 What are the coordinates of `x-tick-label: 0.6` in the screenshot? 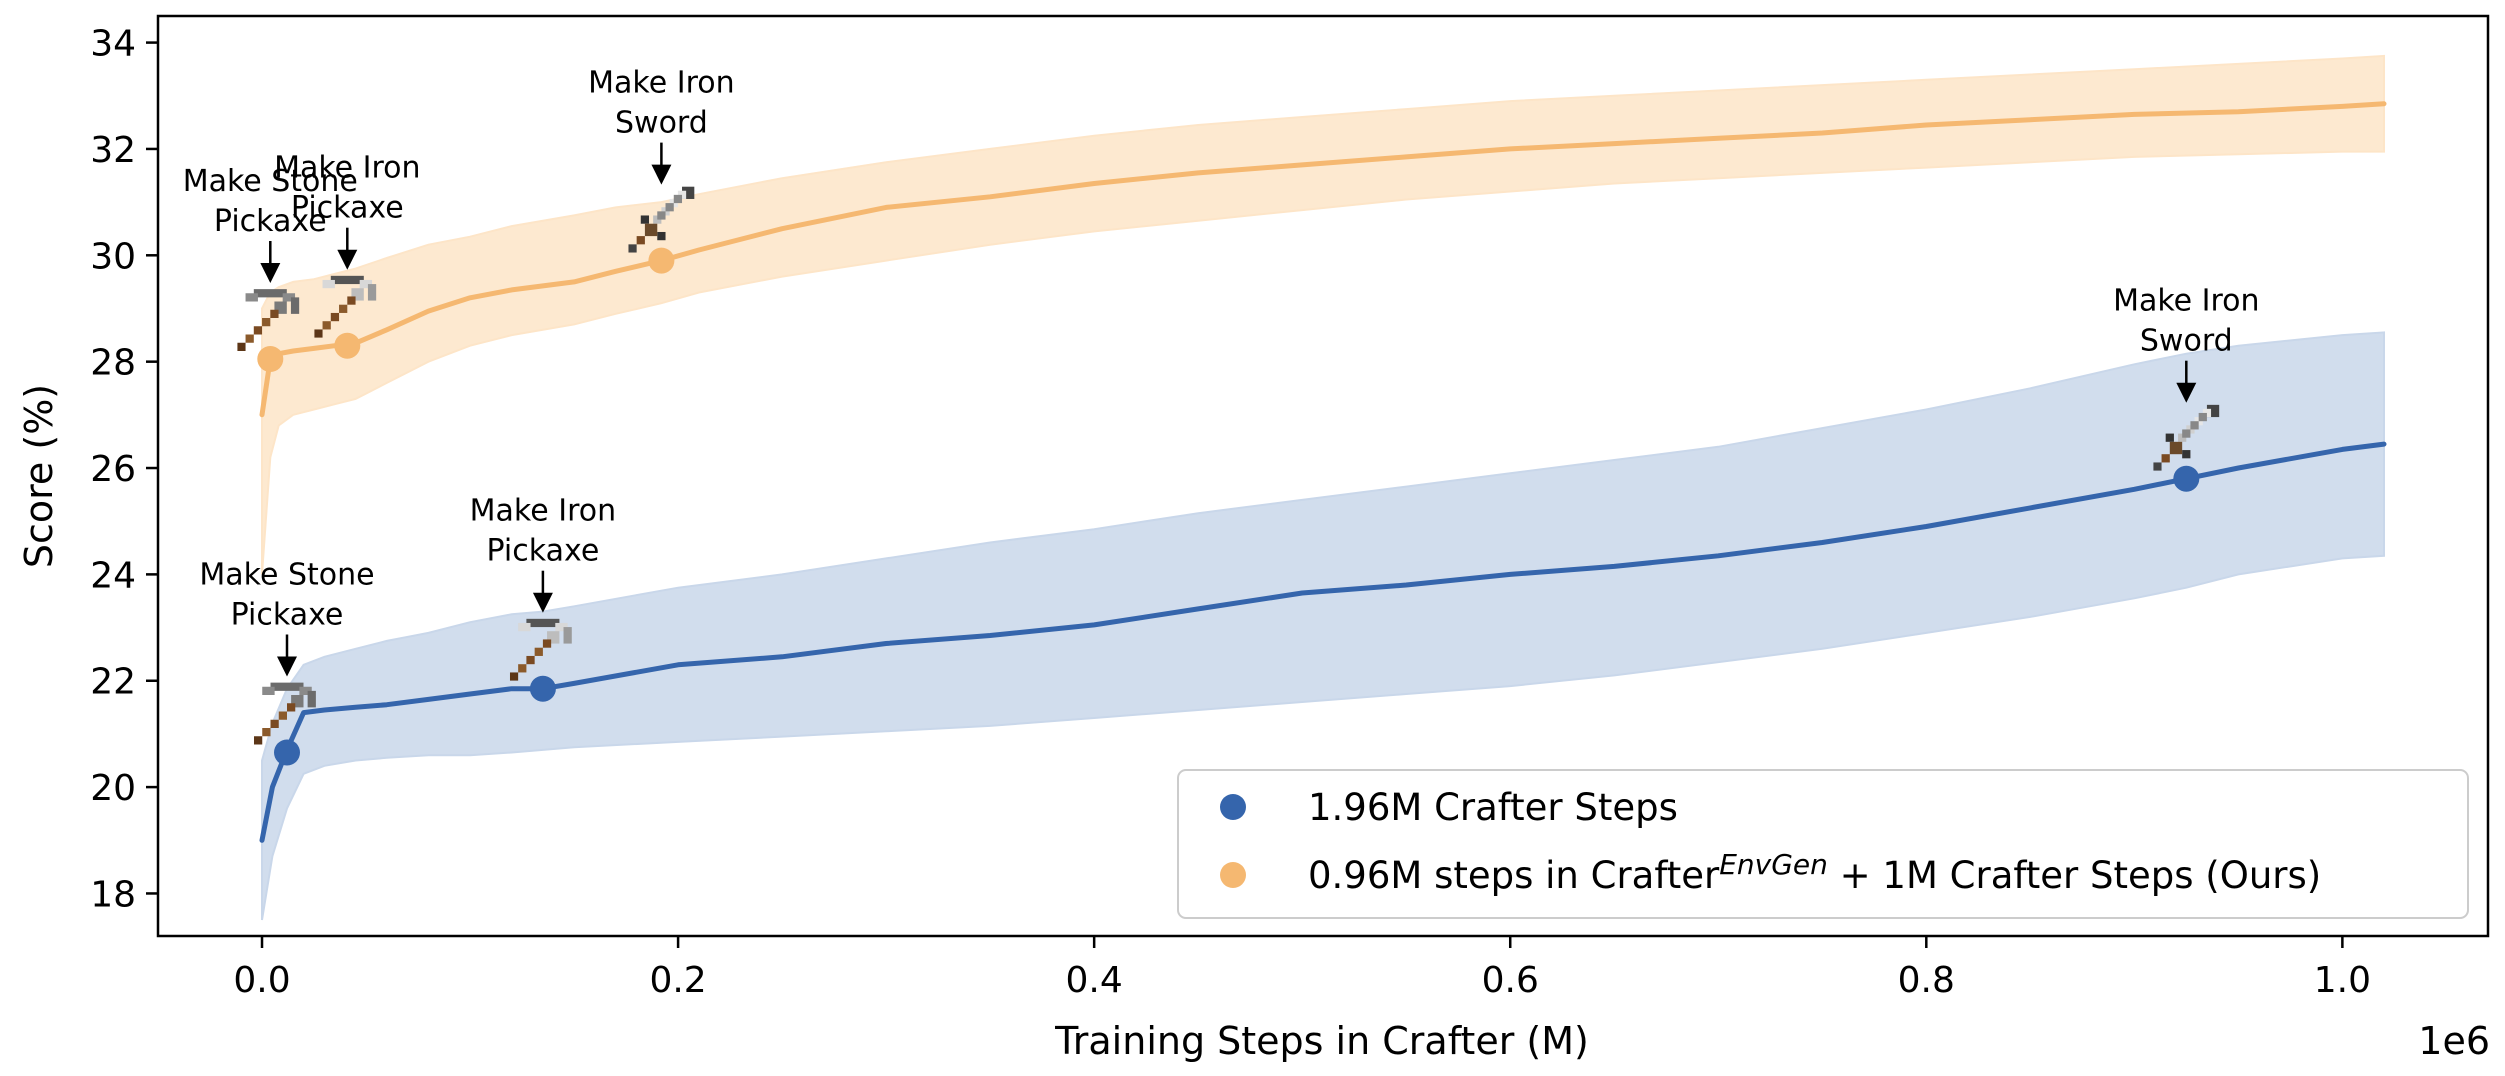 It's located at (1510, 980).